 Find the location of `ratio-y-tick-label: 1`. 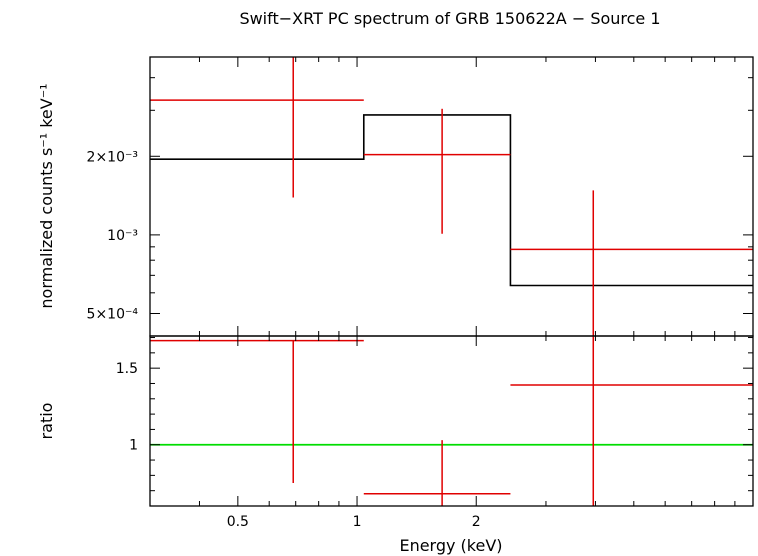

ratio-y-tick-label: 1 is located at coordinates (133, 446).